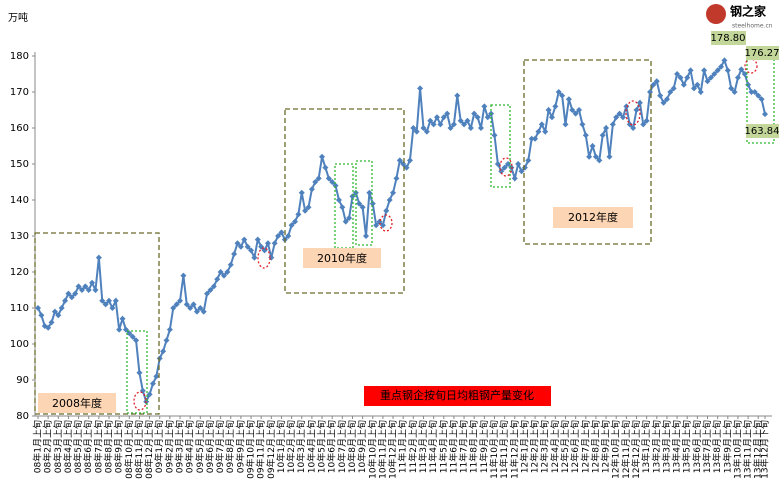  Describe the element at coordinates (687, 446) in the screenshot. I see `x-tick-label: 13年5月上旬` at that location.